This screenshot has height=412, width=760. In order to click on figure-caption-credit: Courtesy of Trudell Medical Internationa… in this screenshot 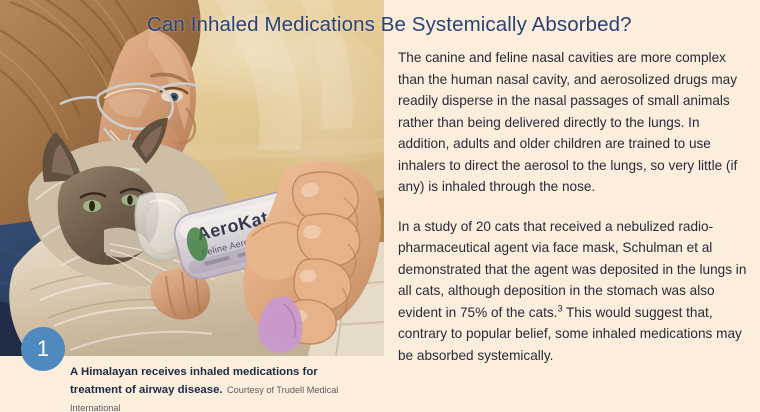, I will do `click(204, 398)`.